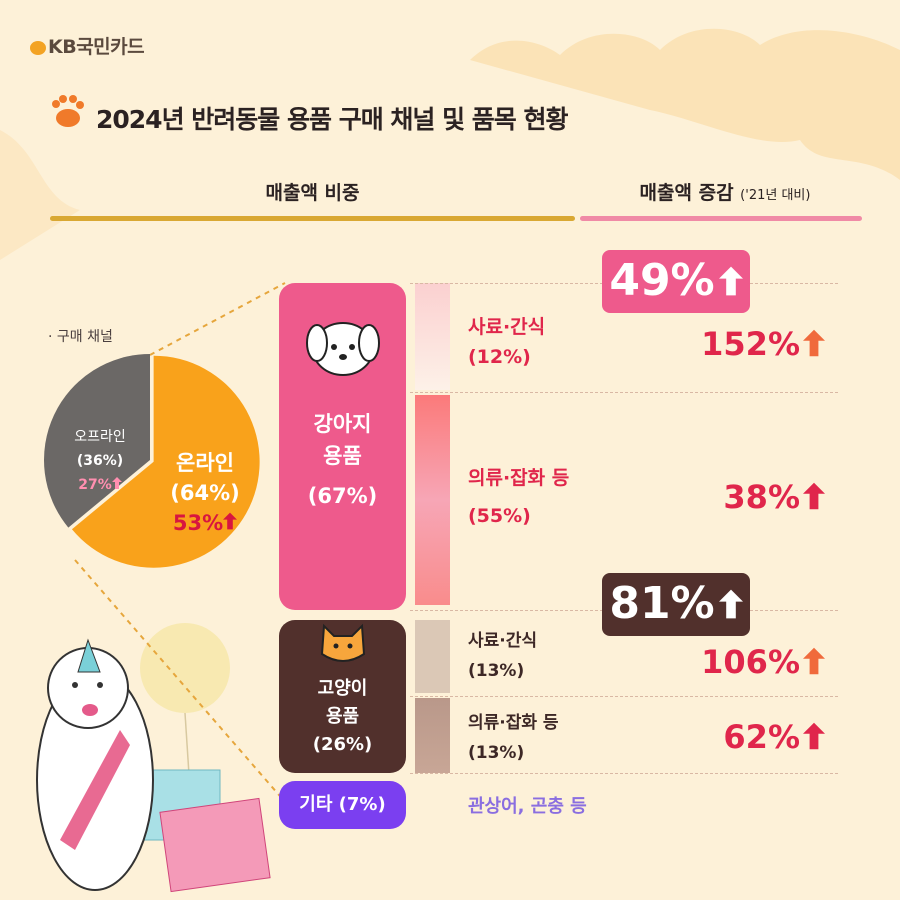  Describe the element at coordinates (342, 496) in the screenshot. I see `category-share: (67%)` at that location.